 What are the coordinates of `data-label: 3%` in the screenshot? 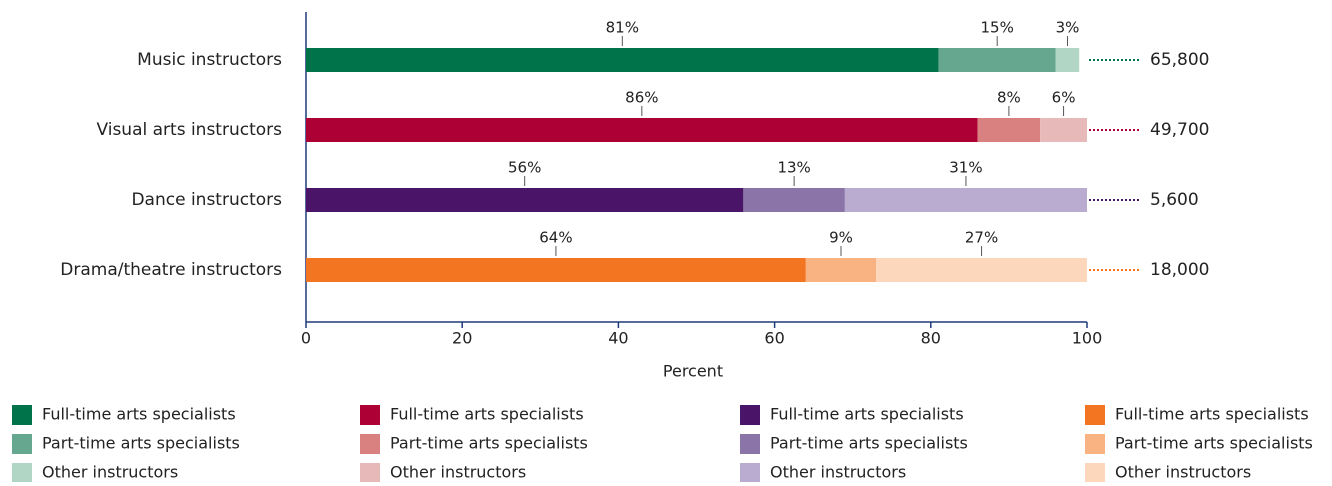 It's located at (1068, 28).